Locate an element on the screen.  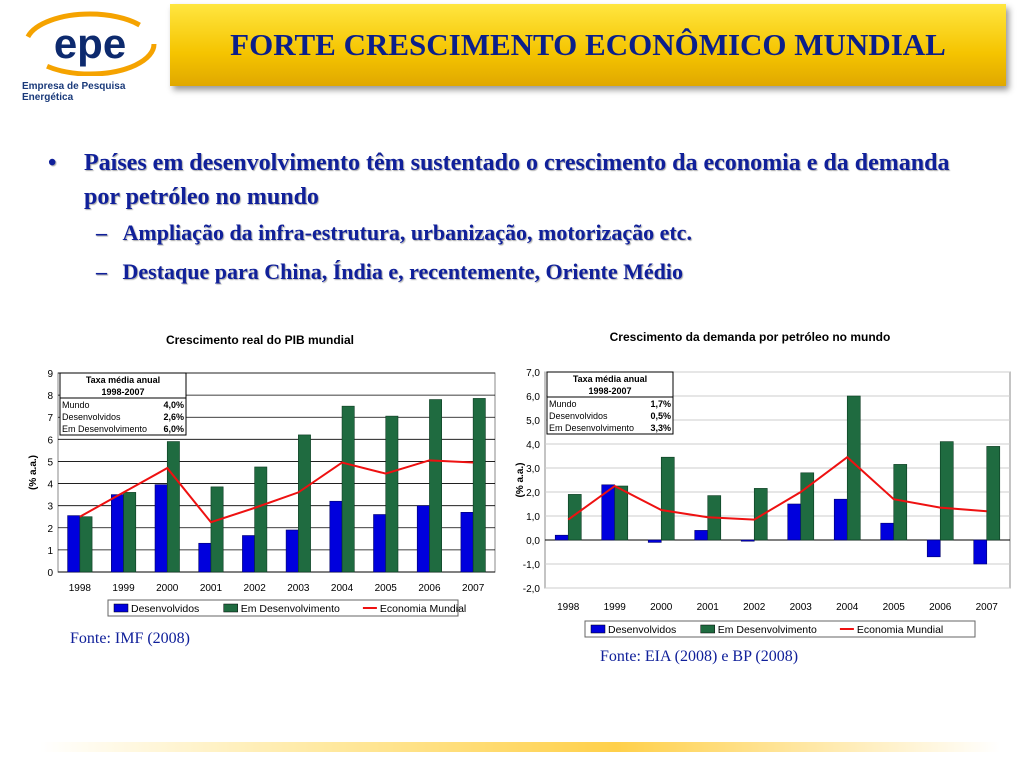
x-tick-label: 2007 is located at coordinates (473, 588).